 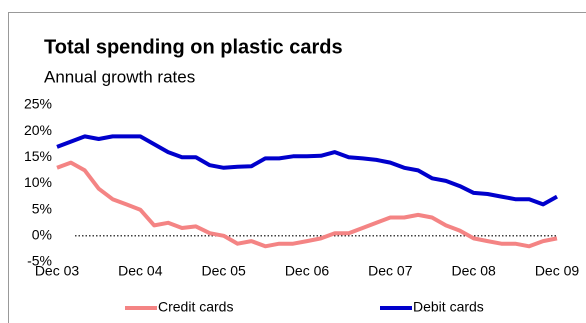 I want to click on y-tick-label: 20%, so click(x=38, y=130).